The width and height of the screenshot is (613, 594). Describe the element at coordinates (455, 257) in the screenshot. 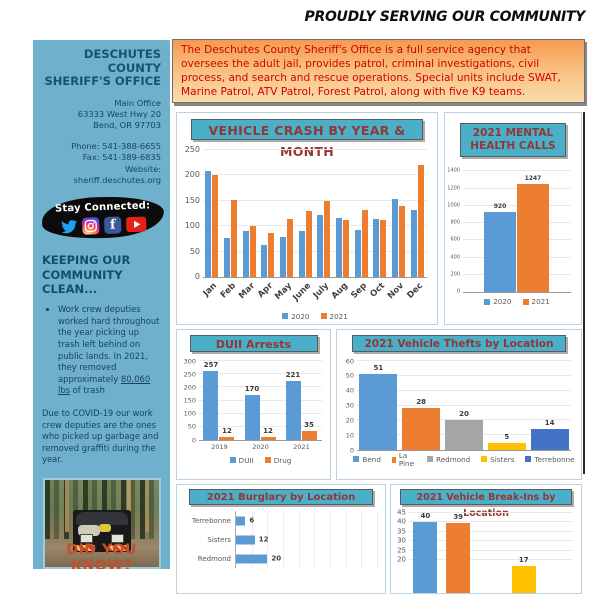

I see `axis-tick-label: 400` at that location.